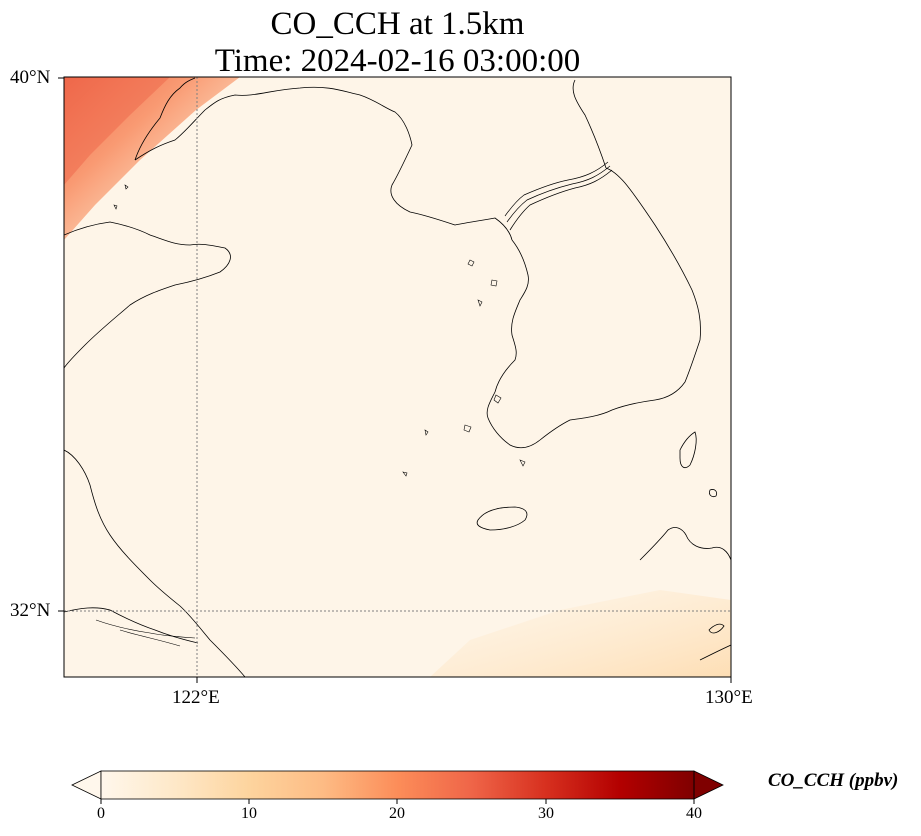 The image size is (921, 836). I want to click on lon-label-130e: 130°E, so click(729, 697).